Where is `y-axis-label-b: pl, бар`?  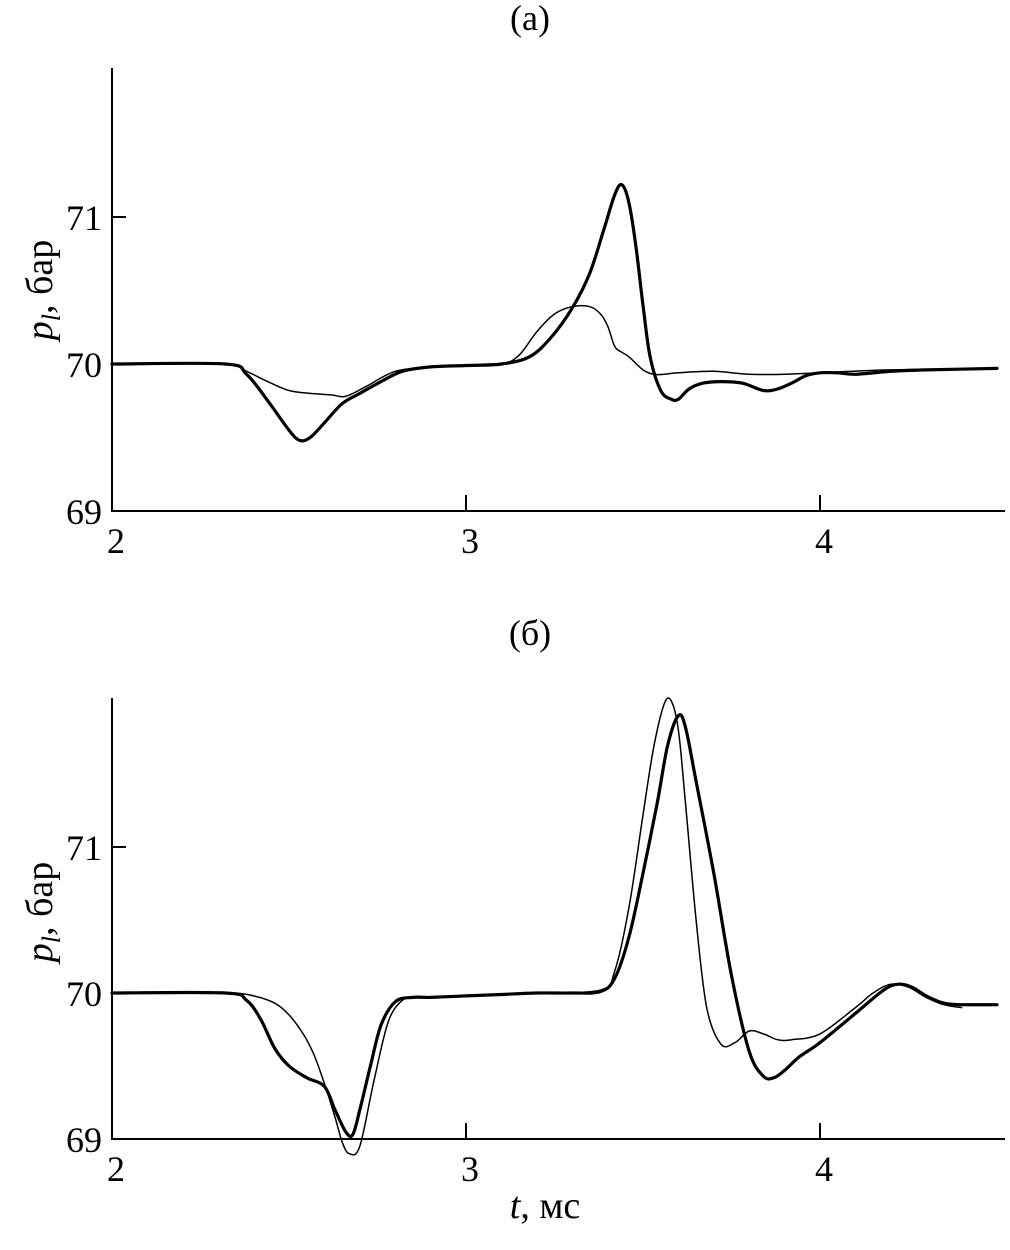 y-axis-label-b: pl, бар is located at coordinates (42, 913).